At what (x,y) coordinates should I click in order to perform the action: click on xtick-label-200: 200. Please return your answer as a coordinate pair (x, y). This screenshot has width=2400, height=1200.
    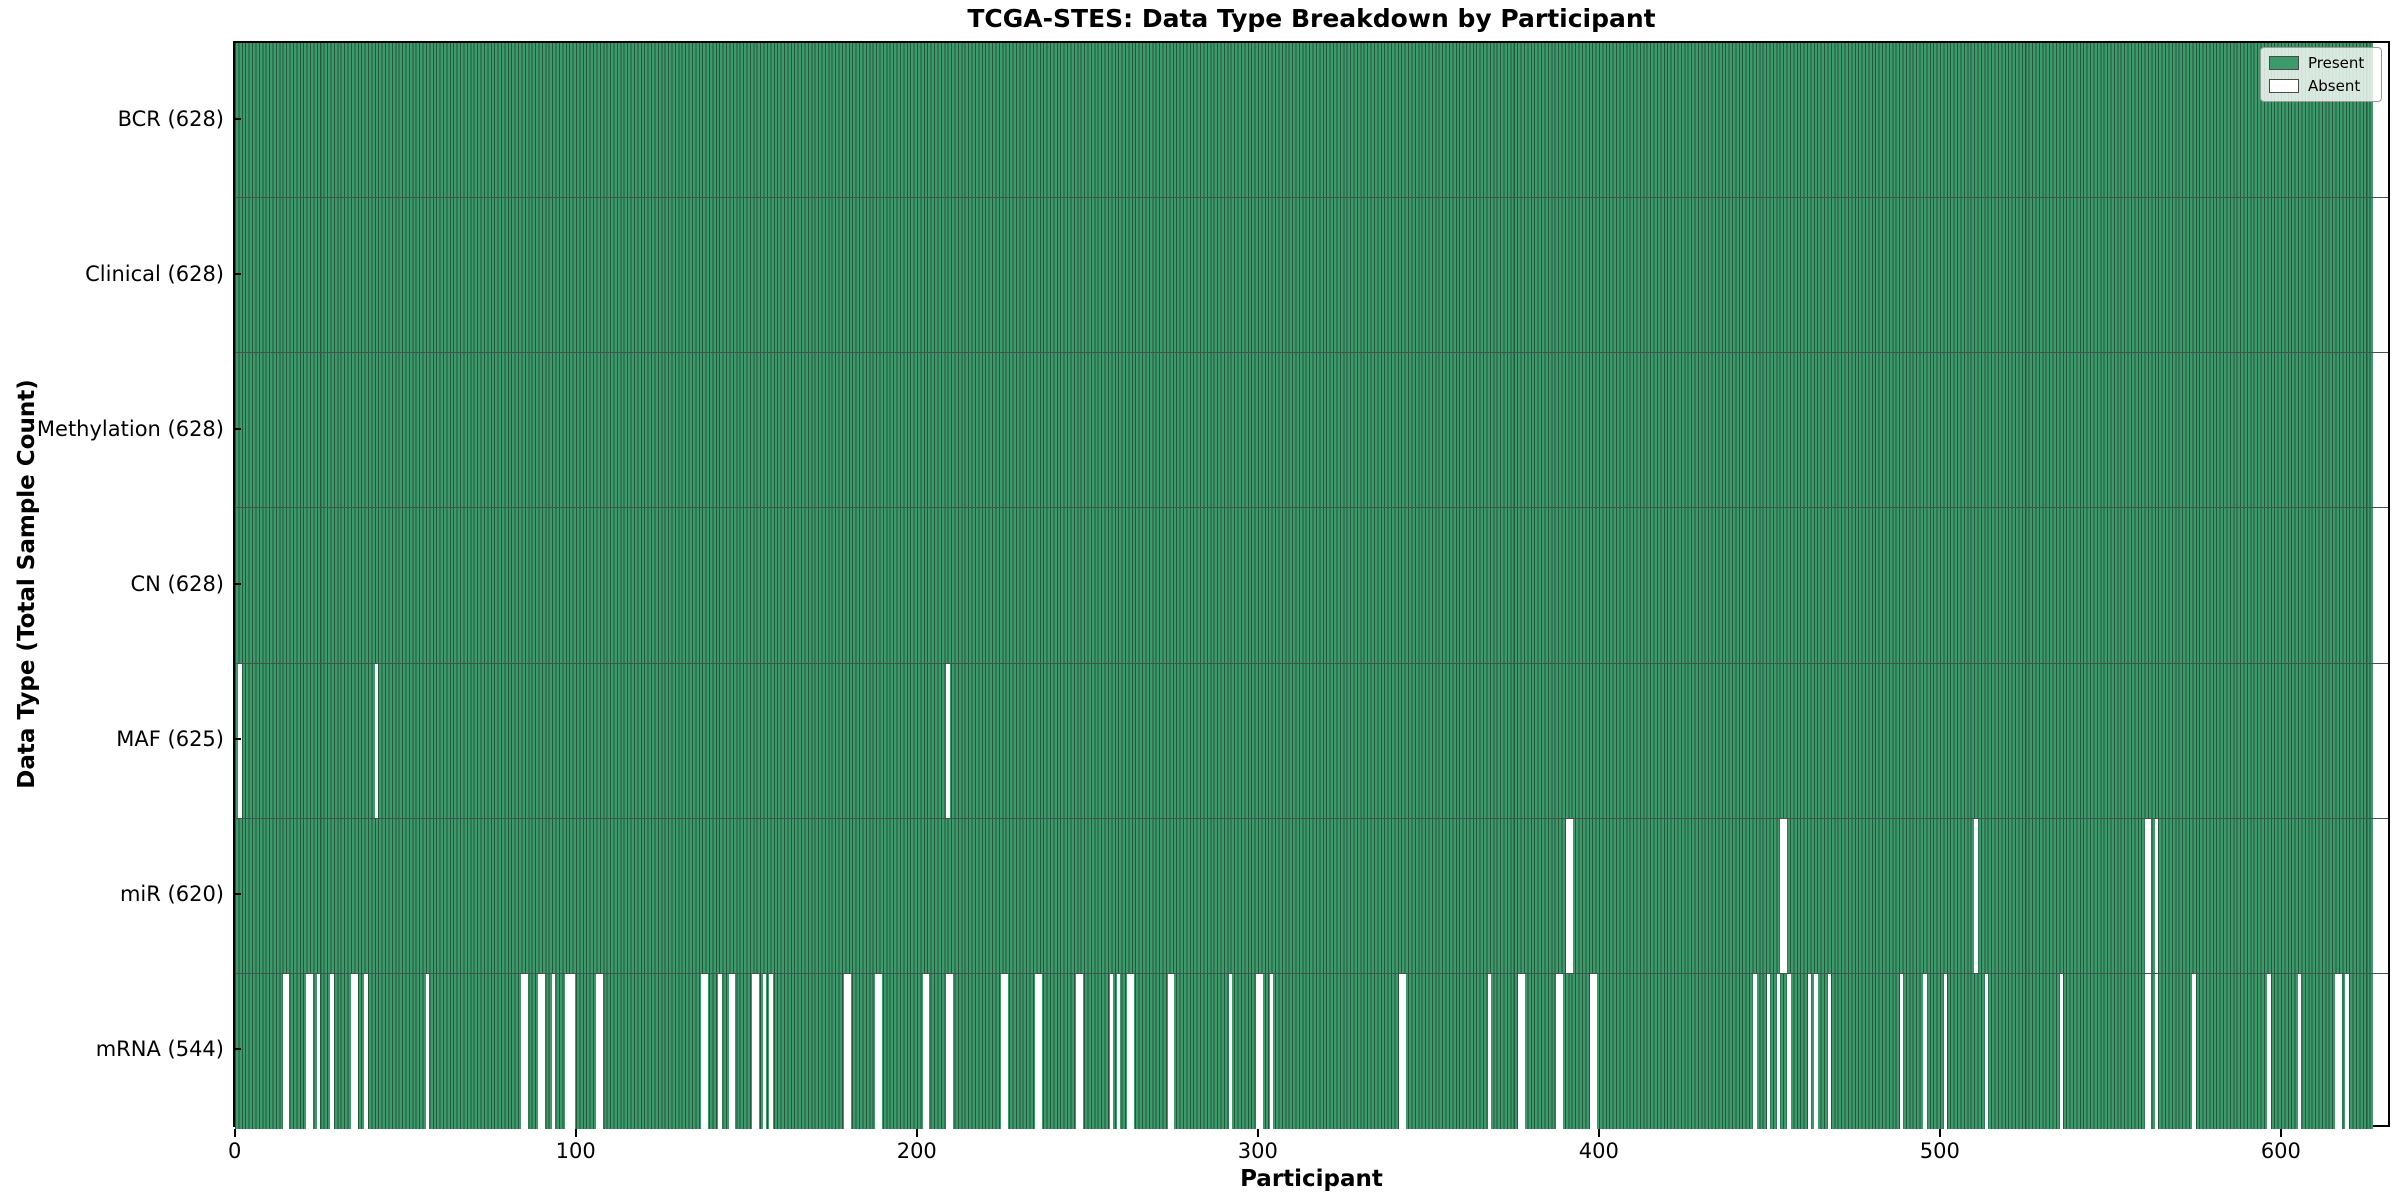
    Looking at the image, I should click on (916, 1151).